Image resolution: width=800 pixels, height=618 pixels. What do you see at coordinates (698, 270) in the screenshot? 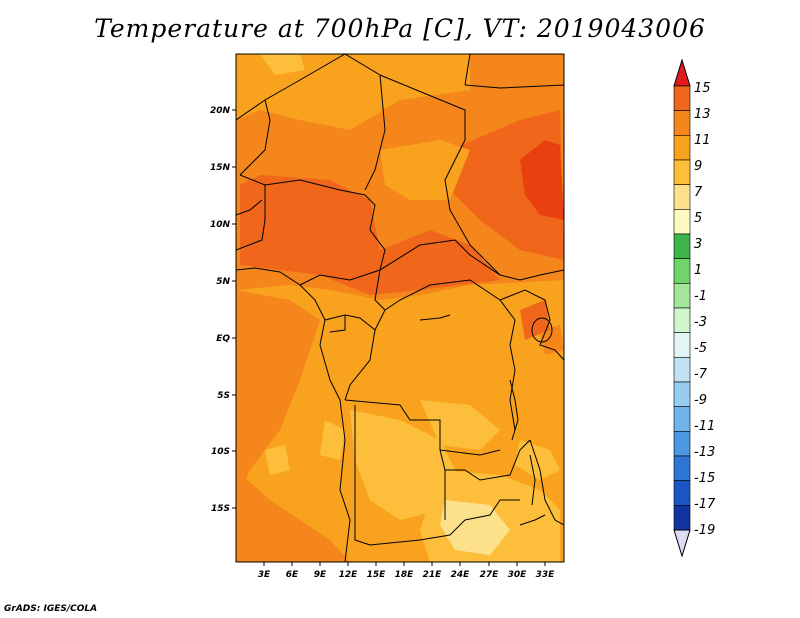
I see `colorbar-label: 1` at bounding box center [698, 270].